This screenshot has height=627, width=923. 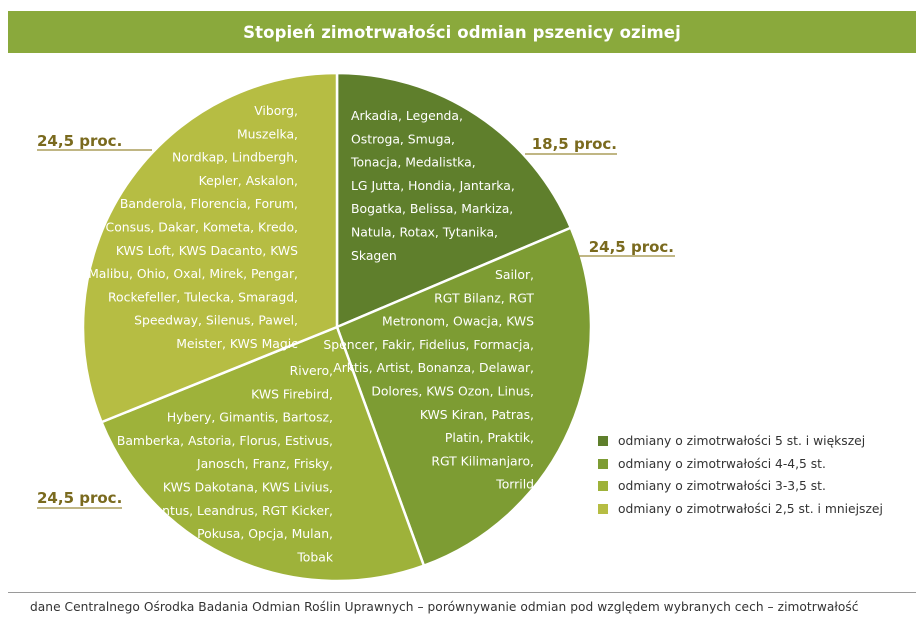 I want to click on variety-line: KWS Firebird,, so click(x=292, y=393).